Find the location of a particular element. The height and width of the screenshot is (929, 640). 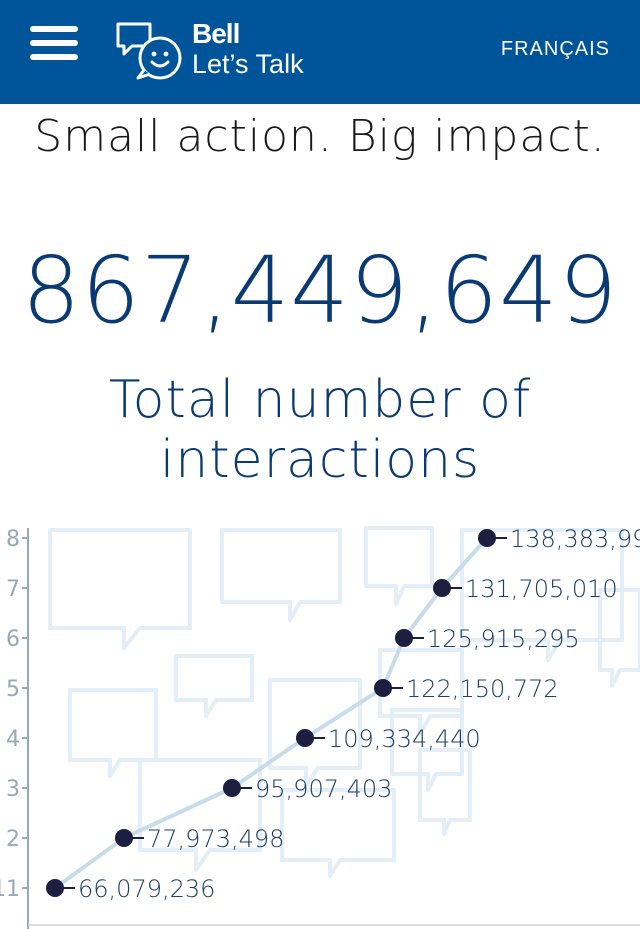

y-axis-tick-label: 2 is located at coordinates (13, 839).